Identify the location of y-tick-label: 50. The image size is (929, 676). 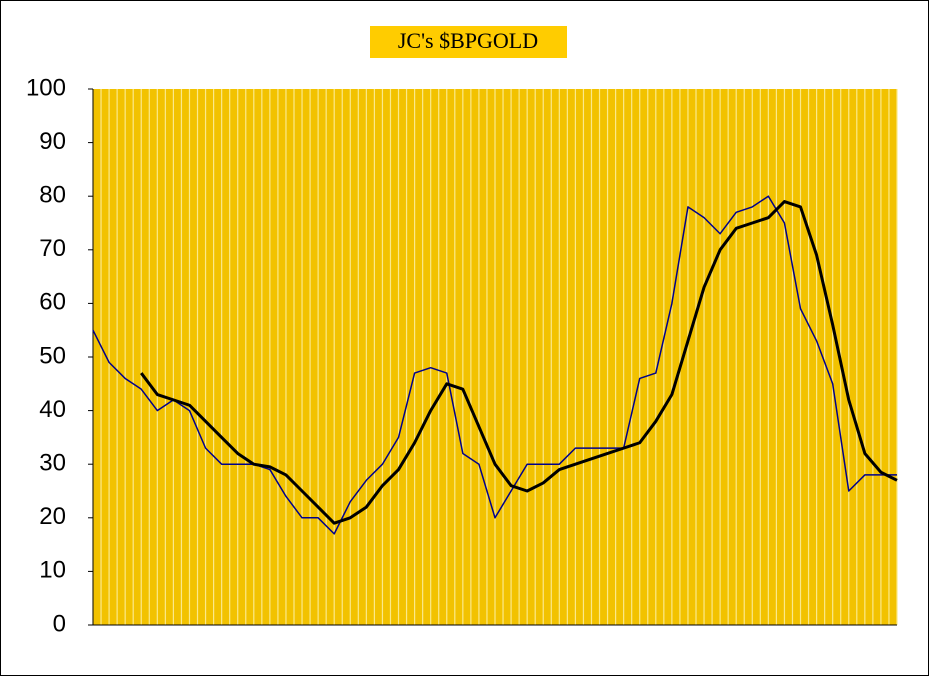
(52, 355).